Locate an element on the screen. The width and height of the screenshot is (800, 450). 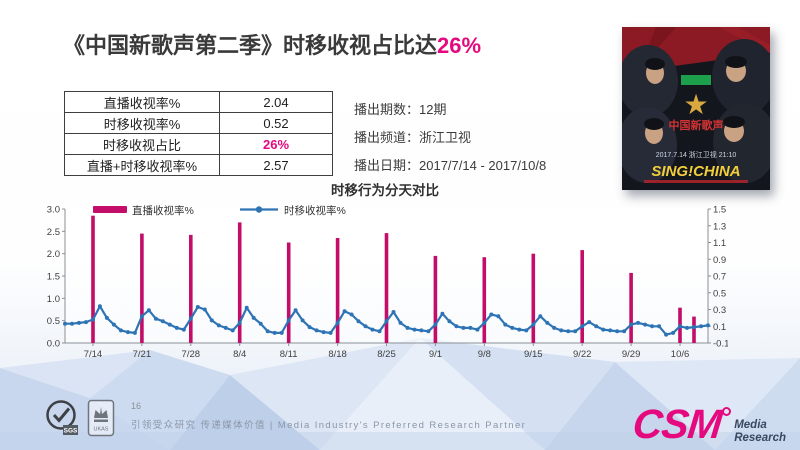
csm-logo-text: CSM is located at coordinates (677, 424).